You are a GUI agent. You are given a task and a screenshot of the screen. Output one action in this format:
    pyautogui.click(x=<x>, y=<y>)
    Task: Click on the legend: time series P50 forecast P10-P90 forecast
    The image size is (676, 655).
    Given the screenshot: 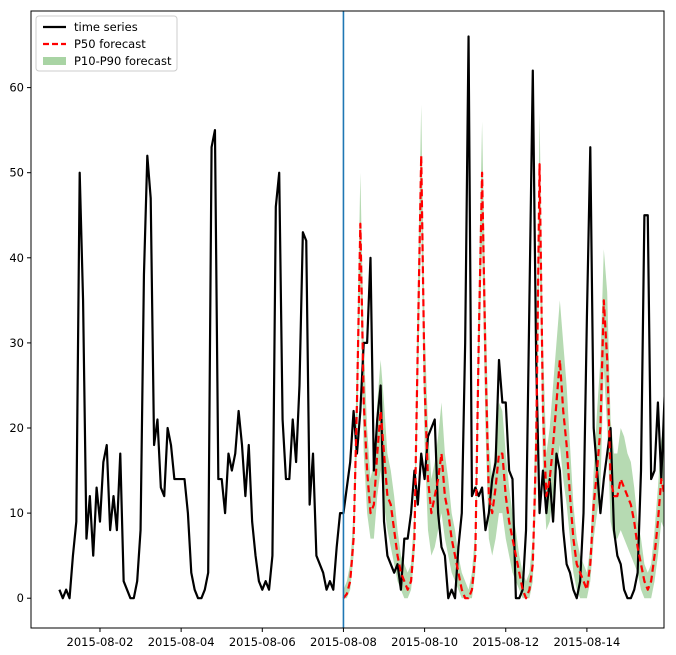 What is the action you would take?
    pyautogui.click(x=106, y=43)
    